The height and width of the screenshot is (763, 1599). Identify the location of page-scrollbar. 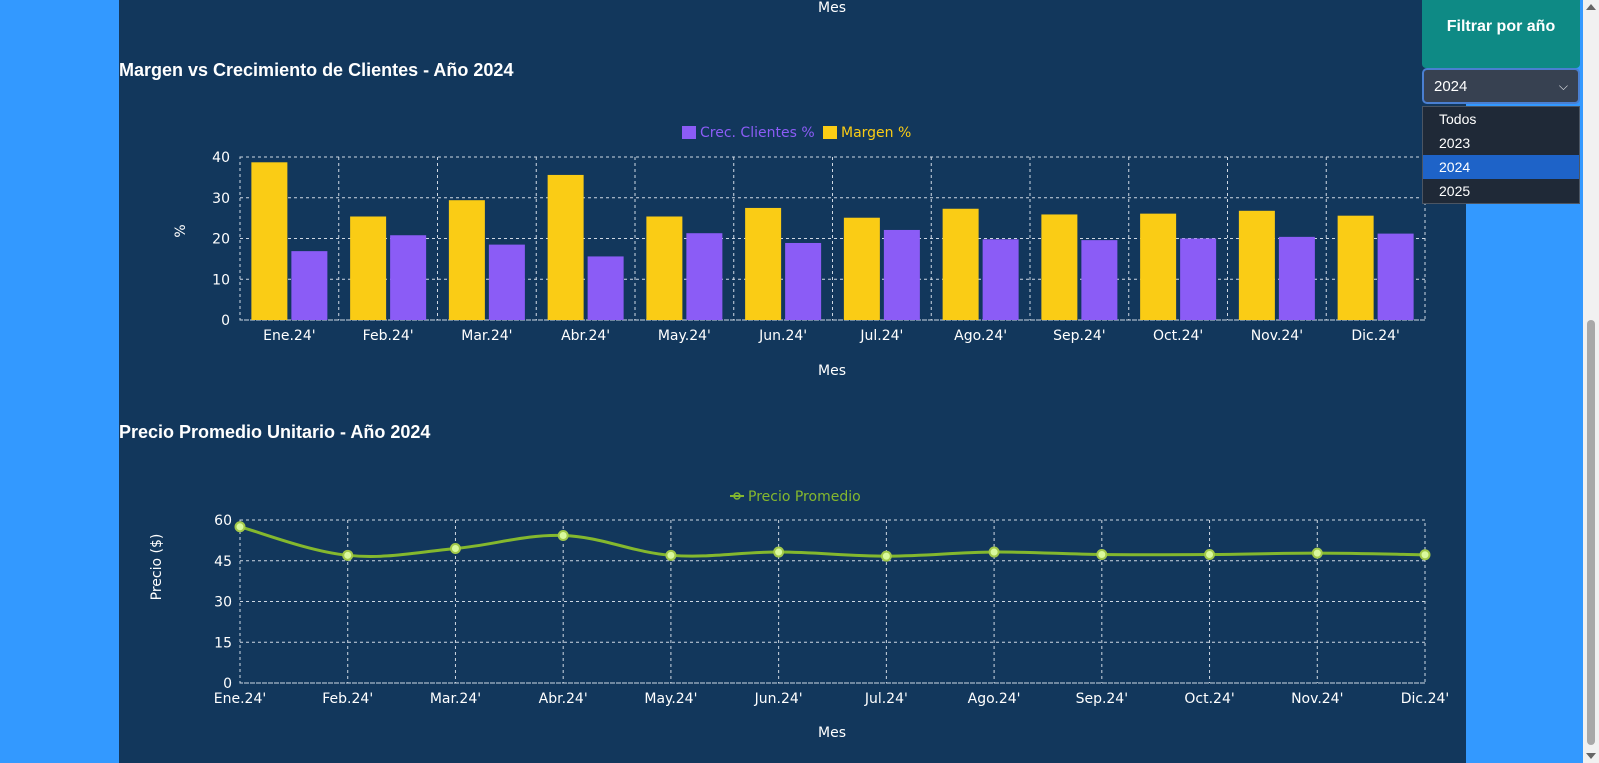
(1591, 381).